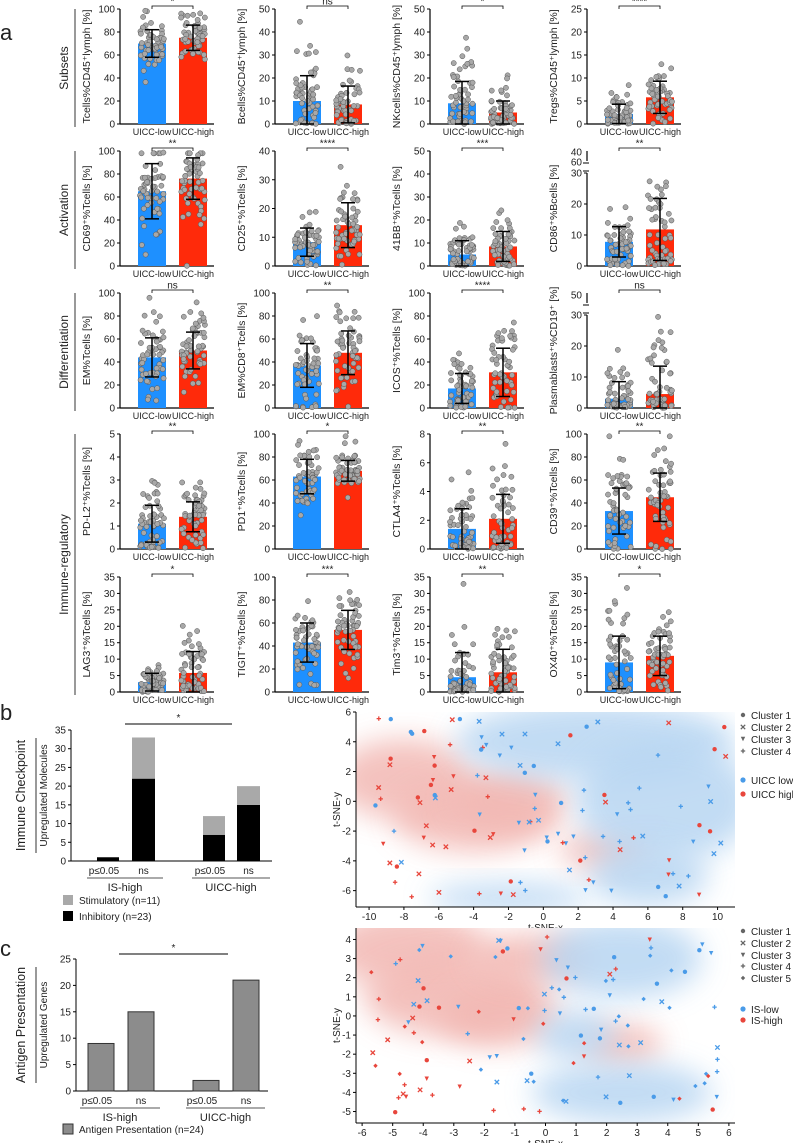  What do you see at coordinates (172, 432) in the screenshot?
I see `significance-bracket` at bounding box center [172, 432].